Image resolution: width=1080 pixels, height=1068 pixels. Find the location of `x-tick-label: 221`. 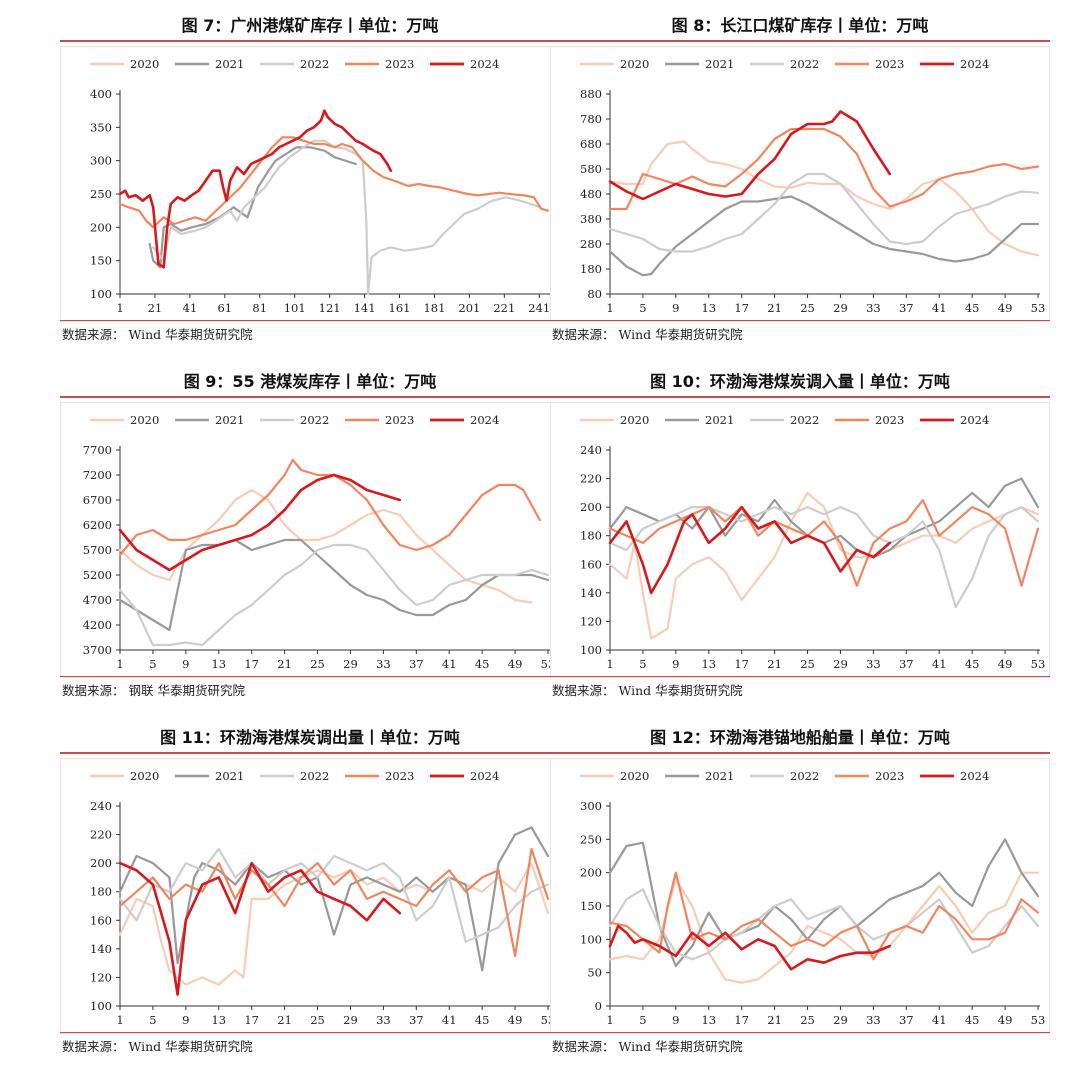

x-tick-label: 221 is located at coordinates (504, 308).